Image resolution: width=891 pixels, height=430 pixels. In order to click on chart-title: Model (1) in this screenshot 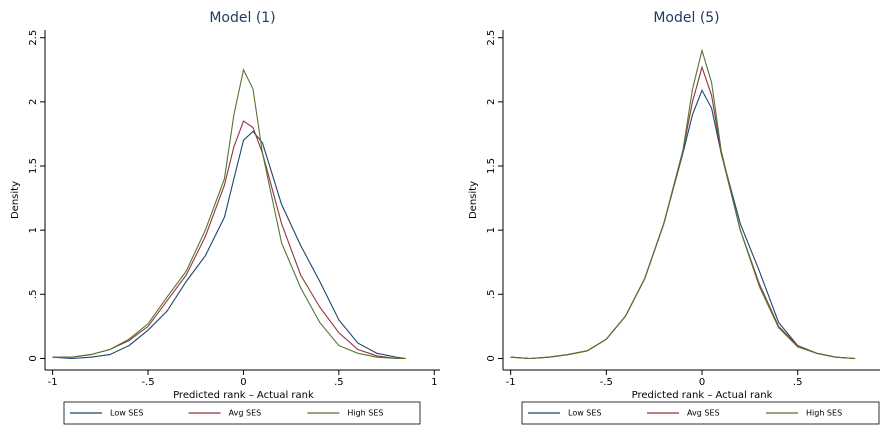, I will do `click(242, 18)`.